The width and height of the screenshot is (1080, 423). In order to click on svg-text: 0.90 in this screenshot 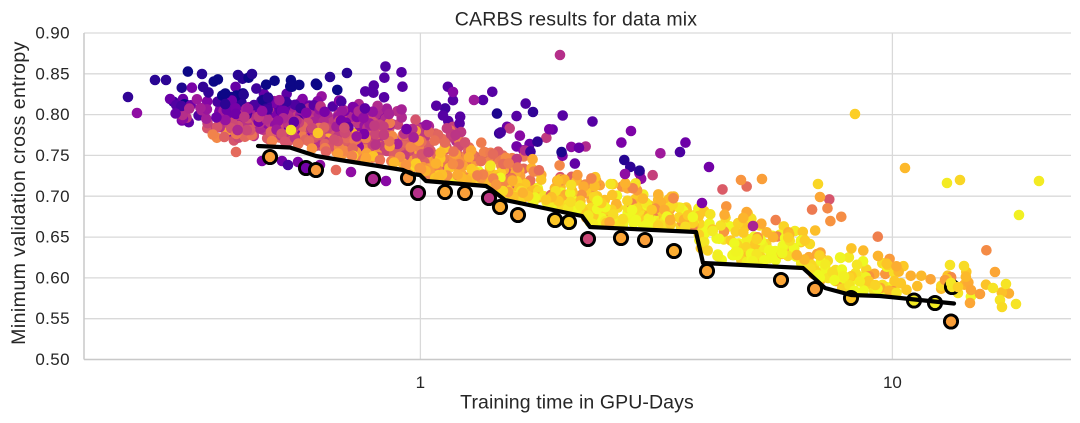, I will do `click(52, 33)`.